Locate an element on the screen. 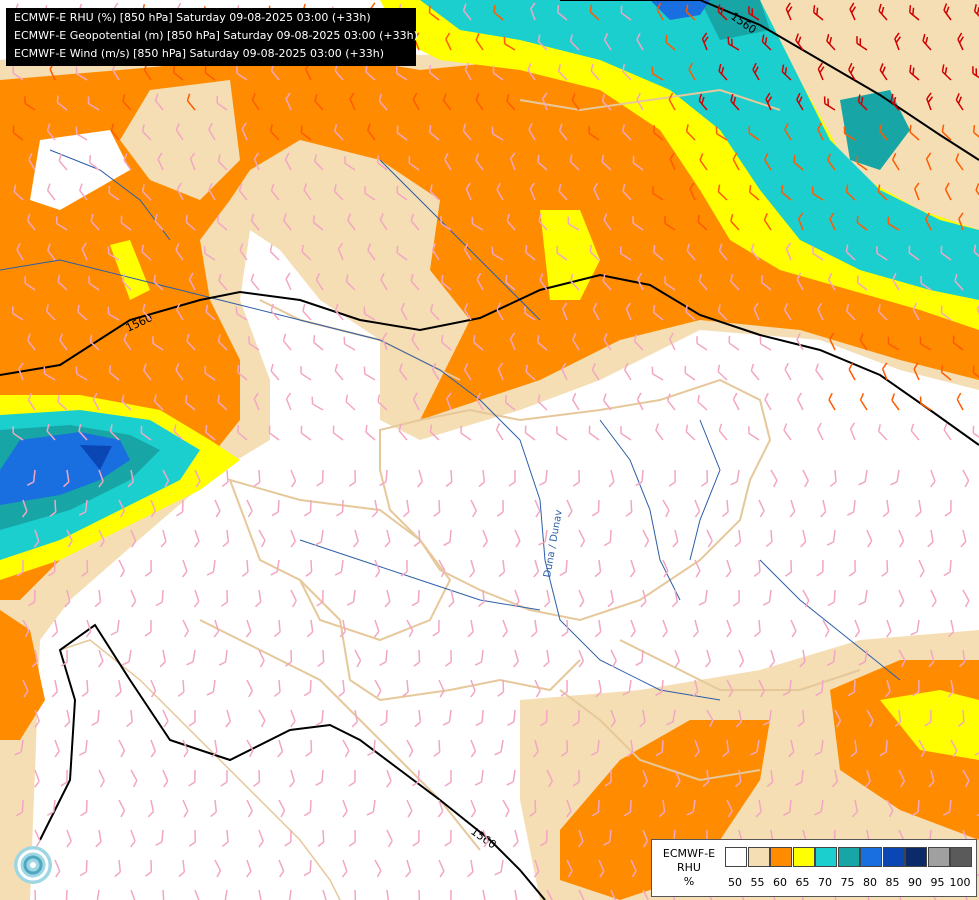  legend-tick-label: 65 is located at coordinates (802, 882).